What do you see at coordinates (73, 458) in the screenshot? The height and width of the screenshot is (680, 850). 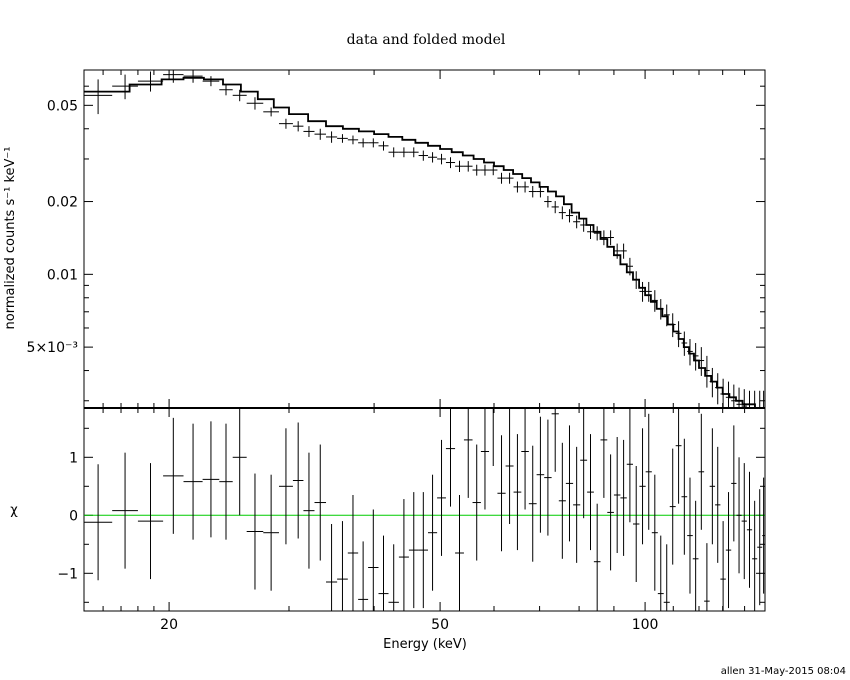 I see `bottom-y-tick-label: 1` at bounding box center [73, 458].